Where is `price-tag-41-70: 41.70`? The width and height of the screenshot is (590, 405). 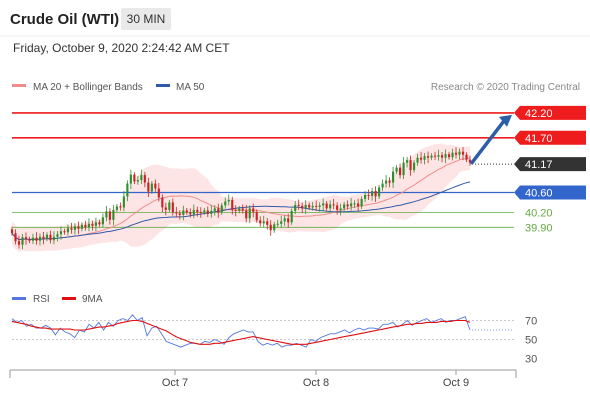
price-tag-41-70: 41.70 is located at coordinates (539, 139).